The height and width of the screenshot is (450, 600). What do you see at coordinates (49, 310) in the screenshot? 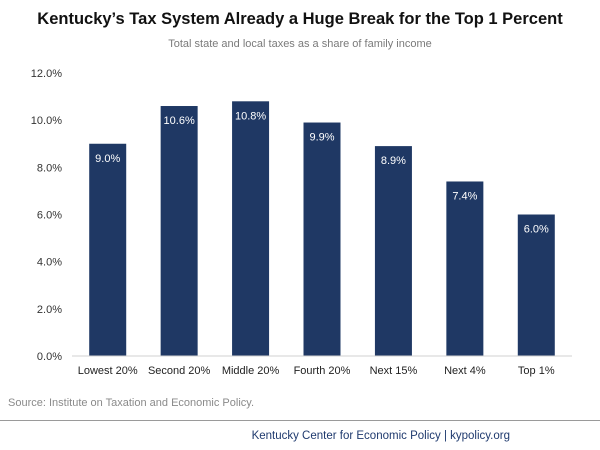
I see `y-tick-label: 2.0%` at bounding box center [49, 310].